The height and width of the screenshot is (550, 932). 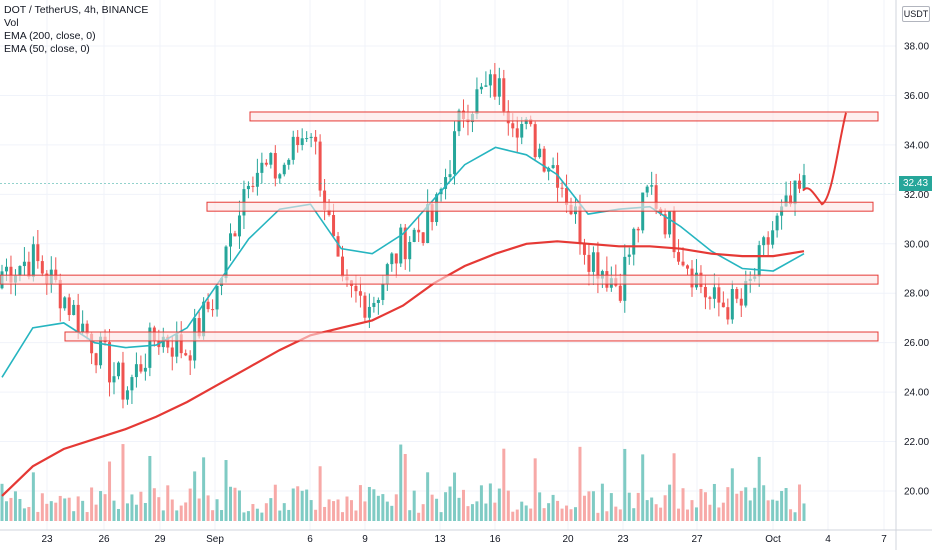 What do you see at coordinates (773, 539) in the screenshot?
I see `x-tick-label: Oct` at bounding box center [773, 539].